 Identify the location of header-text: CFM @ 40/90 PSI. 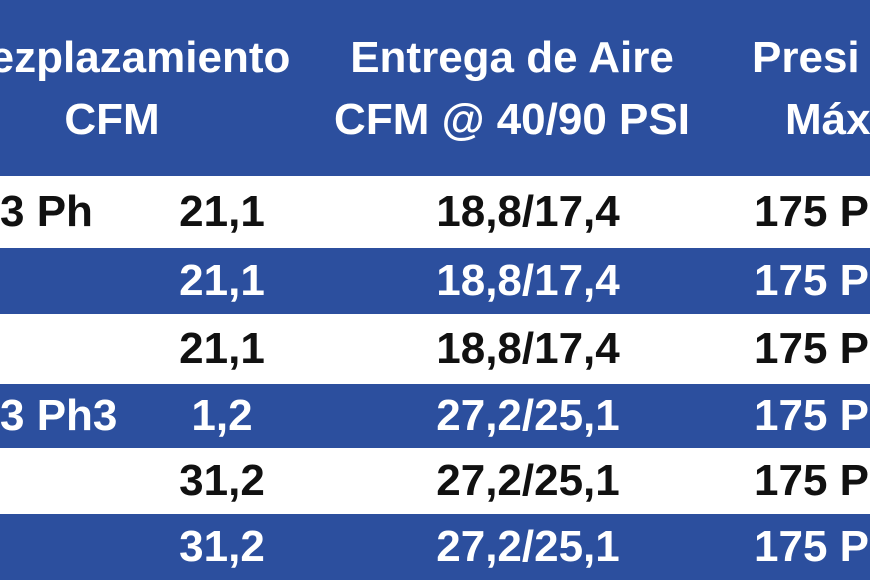
(512, 119).